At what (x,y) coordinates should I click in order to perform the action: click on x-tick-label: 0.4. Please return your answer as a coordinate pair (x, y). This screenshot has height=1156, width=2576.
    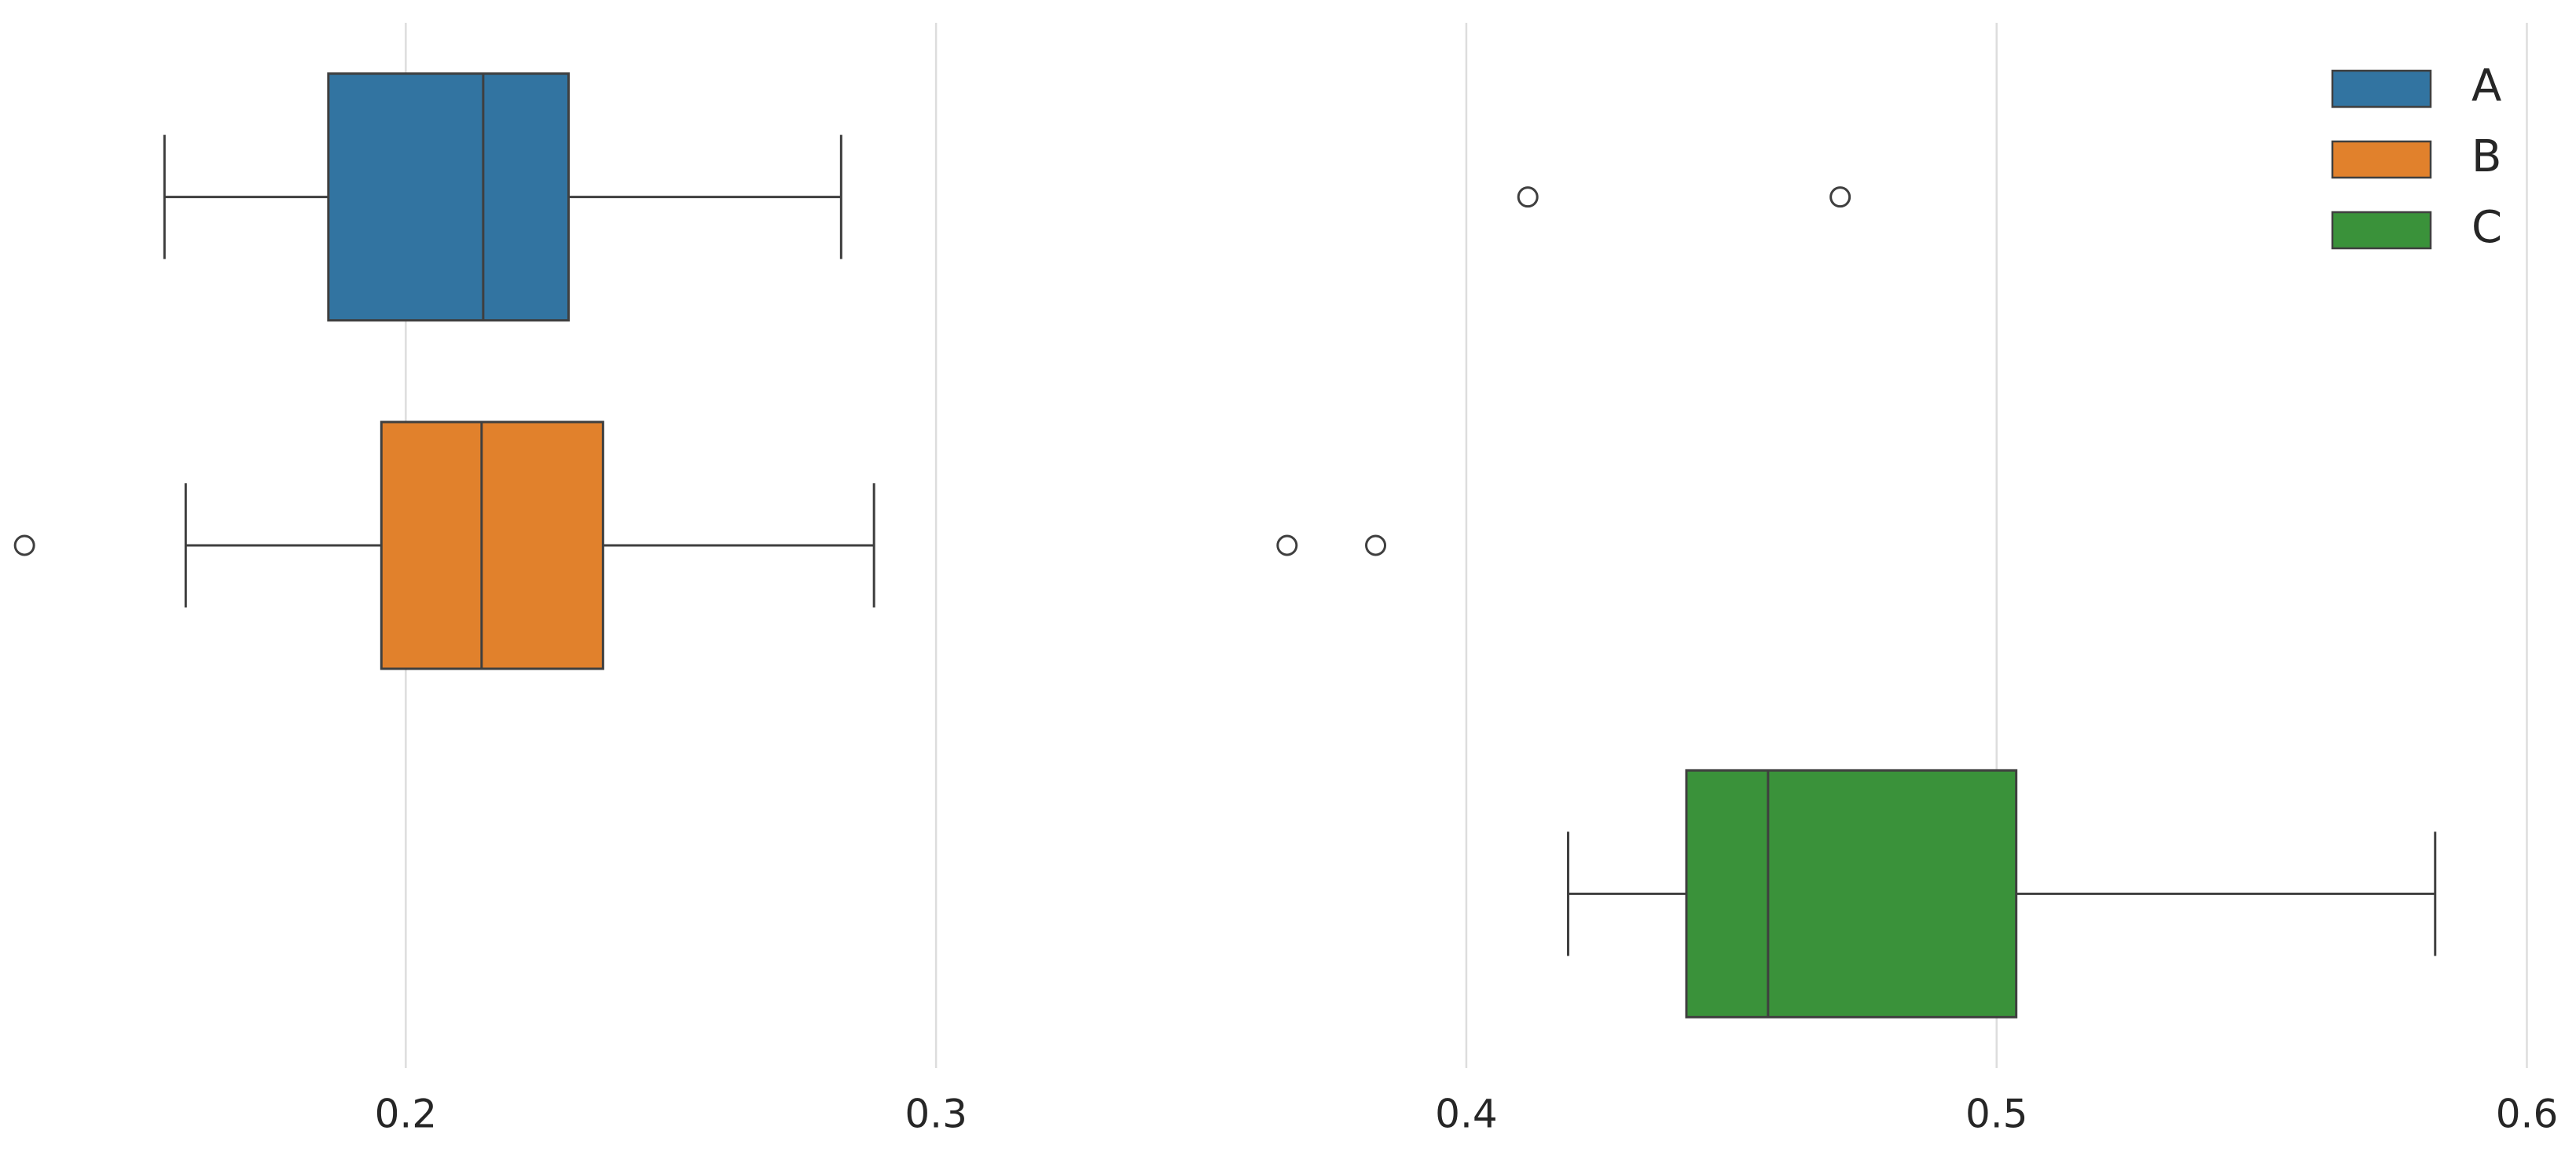
    Looking at the image, I should click on (1466, 1114).